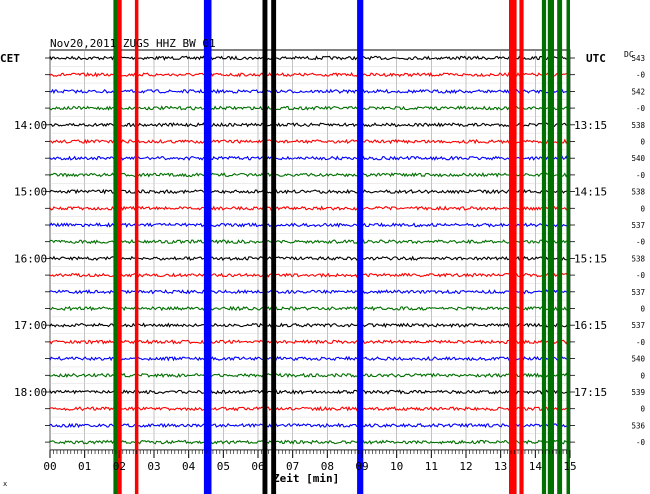 Image resolution: width=650 pixels, height=494 pixels. I want to click on dc-value: 536, so click(638, 425).